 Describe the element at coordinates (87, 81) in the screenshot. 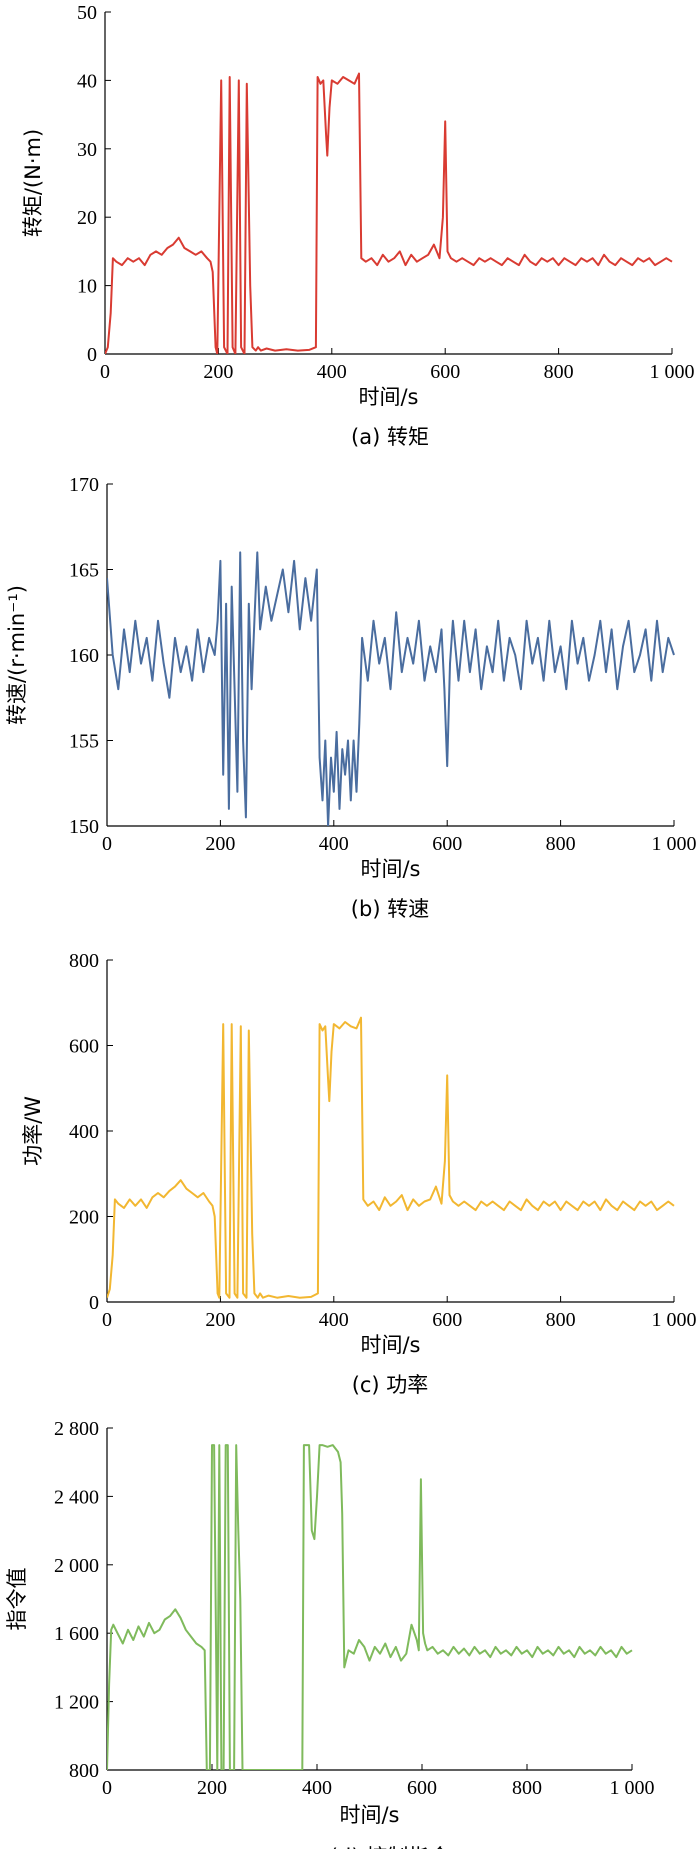

I see `y-tick-label: 40` at that location.